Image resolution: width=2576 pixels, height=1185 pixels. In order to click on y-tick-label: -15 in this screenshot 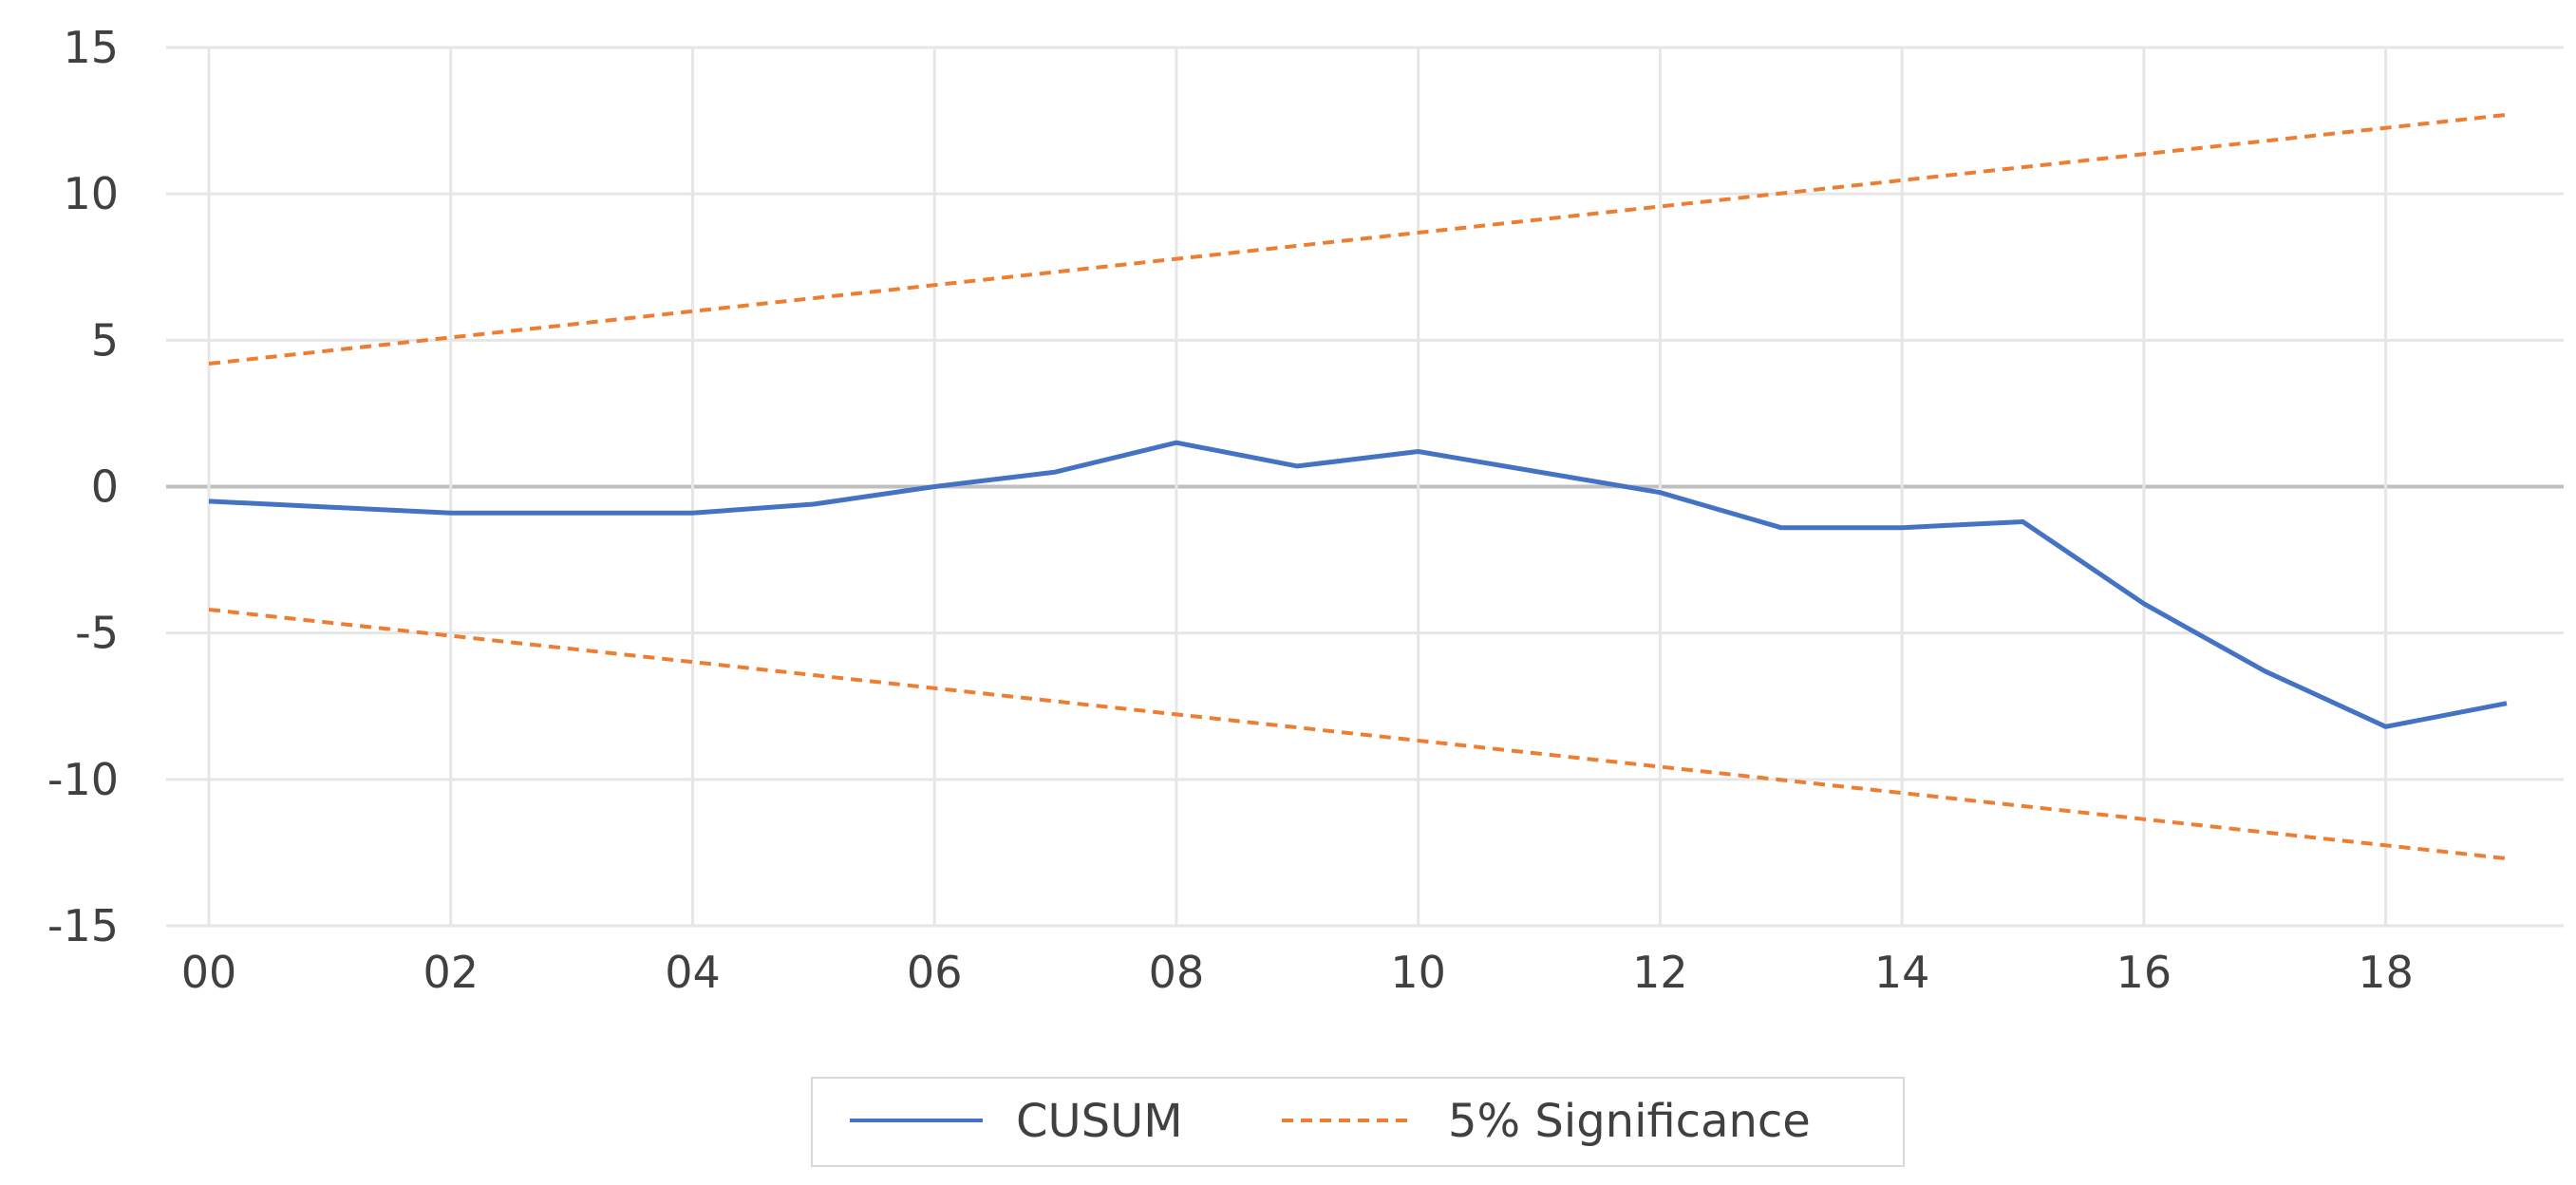, I will do `click(83, 926)`.